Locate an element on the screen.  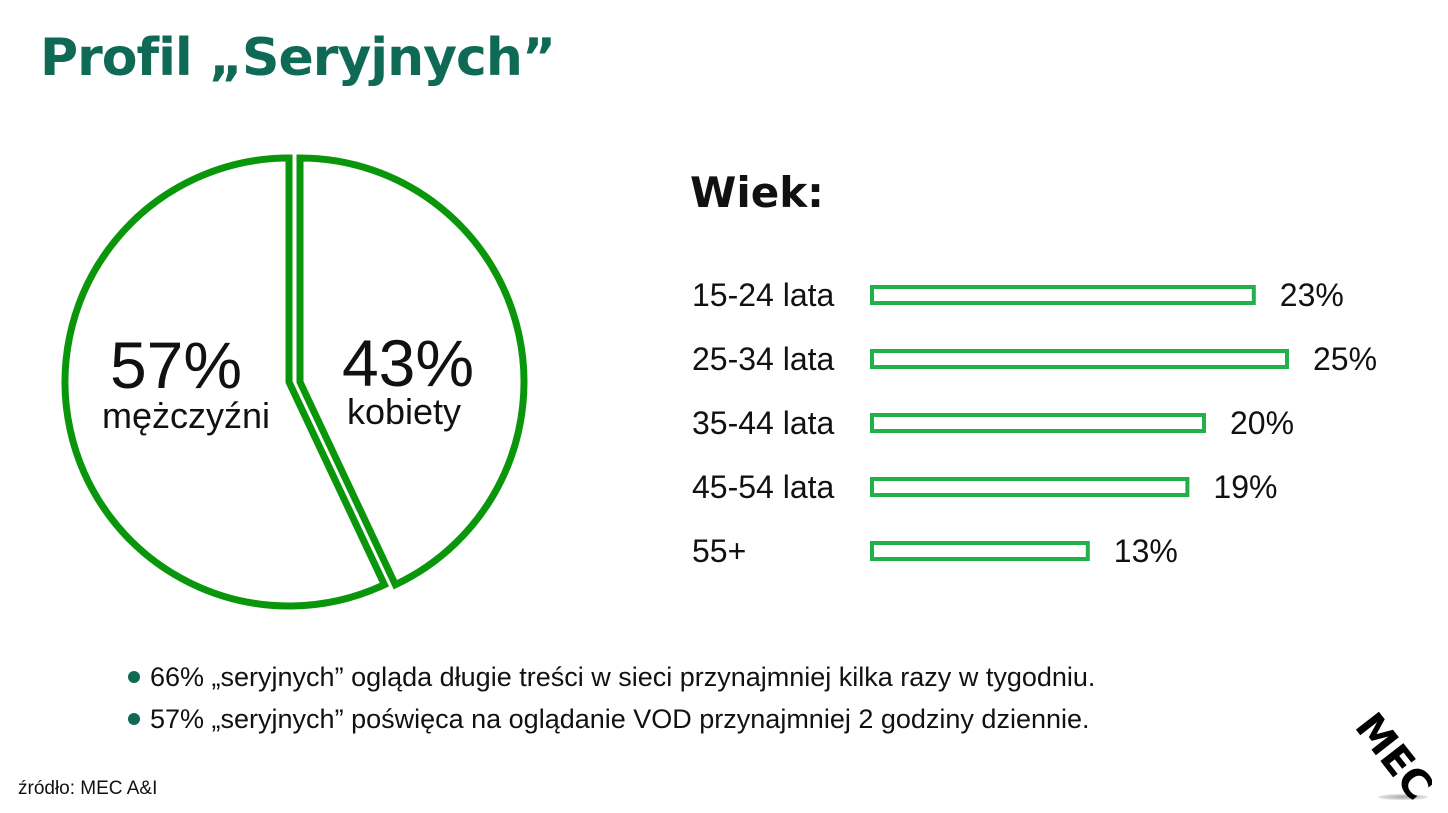
page-title: Profil „Seryjnych” is located at coordinates (298, 58).